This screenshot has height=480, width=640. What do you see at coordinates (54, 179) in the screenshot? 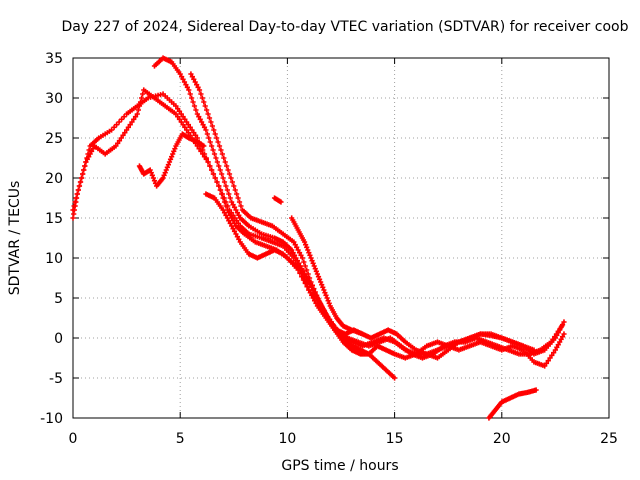
I see `y-tick-label: 20` at bounding box center [54, 179].